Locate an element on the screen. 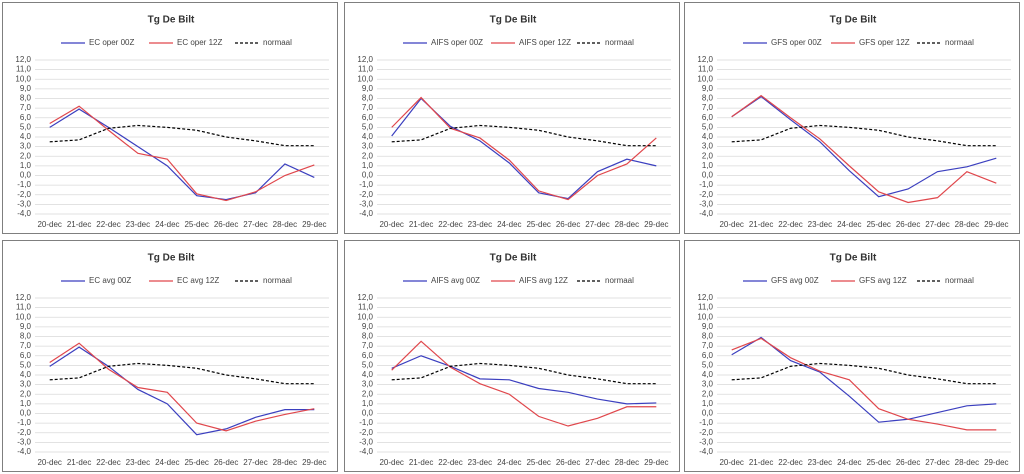 This screenshot has width=1024, height=474. legend-label: AIFS avg 00Z is located at coordinates (455, 280).